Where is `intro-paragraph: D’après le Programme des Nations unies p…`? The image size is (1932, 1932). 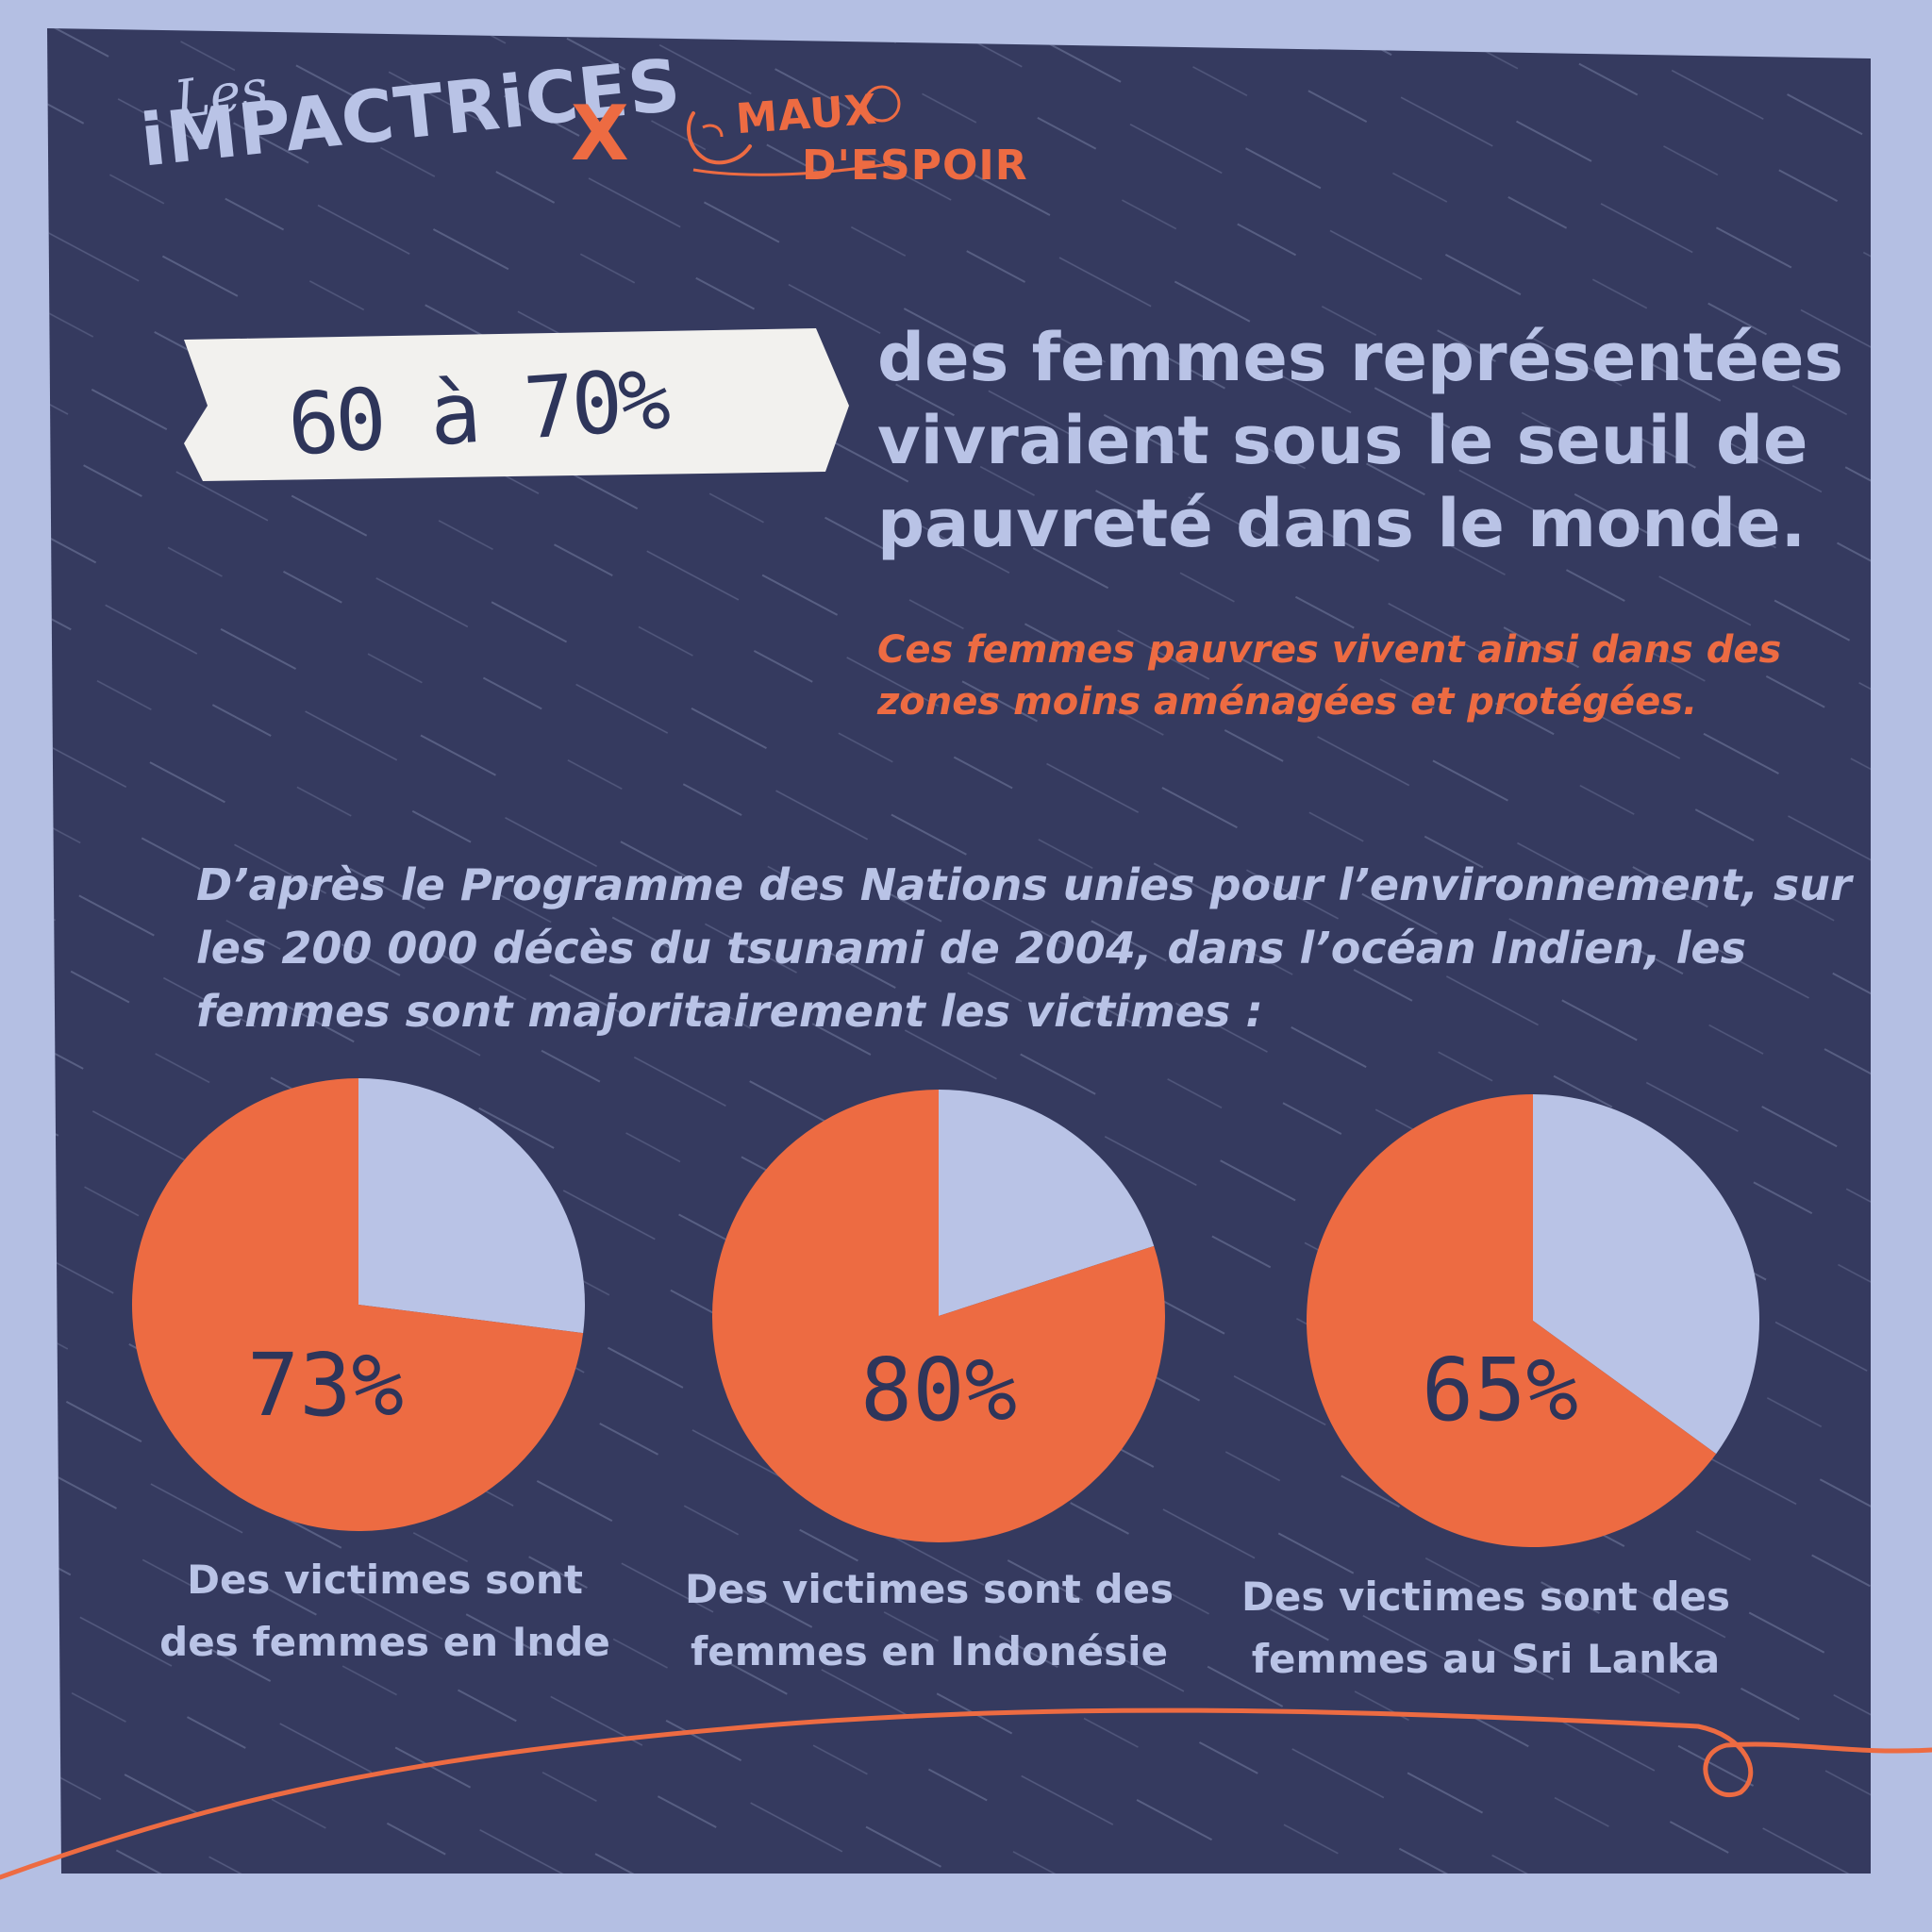 intro-paragraph: D’après le Programme des Nations unies p… is located at coordinates (1024, 948).